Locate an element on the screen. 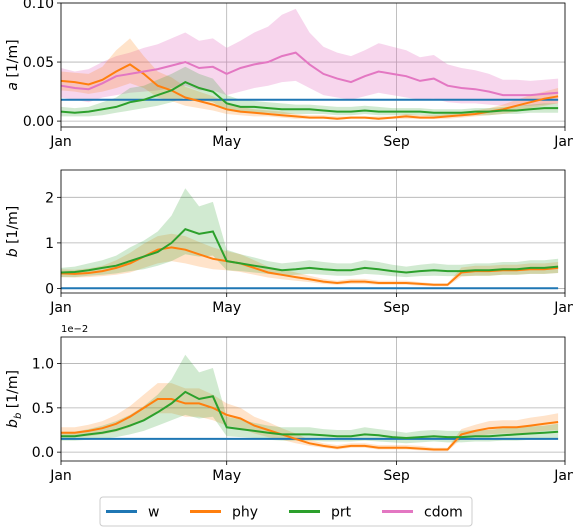 The width and height of the screenshot is (573, 527). y-tick-label-2: 0.10 is located at coordinates (38, 6).